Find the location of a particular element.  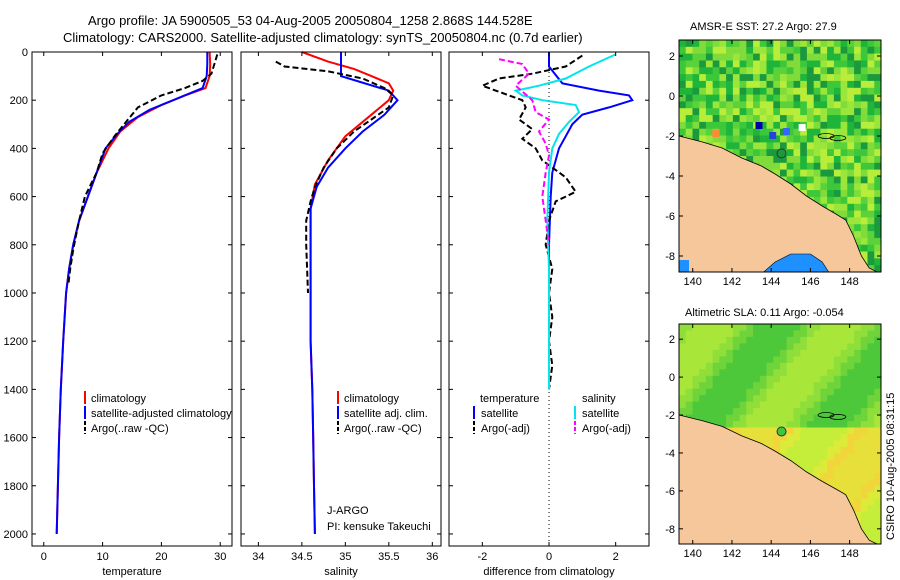

legend-label-sal-argo: Argo(-adj) is located at coordinates (606, 429).